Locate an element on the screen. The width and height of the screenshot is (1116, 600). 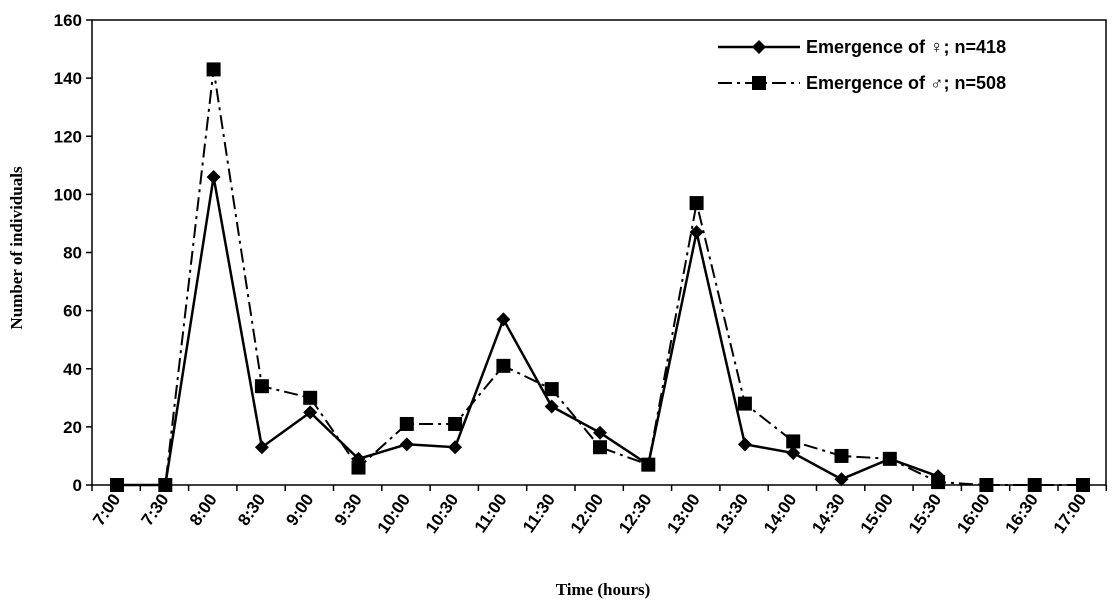
y-tick-label: 100 is located at coordinates (68, 194).